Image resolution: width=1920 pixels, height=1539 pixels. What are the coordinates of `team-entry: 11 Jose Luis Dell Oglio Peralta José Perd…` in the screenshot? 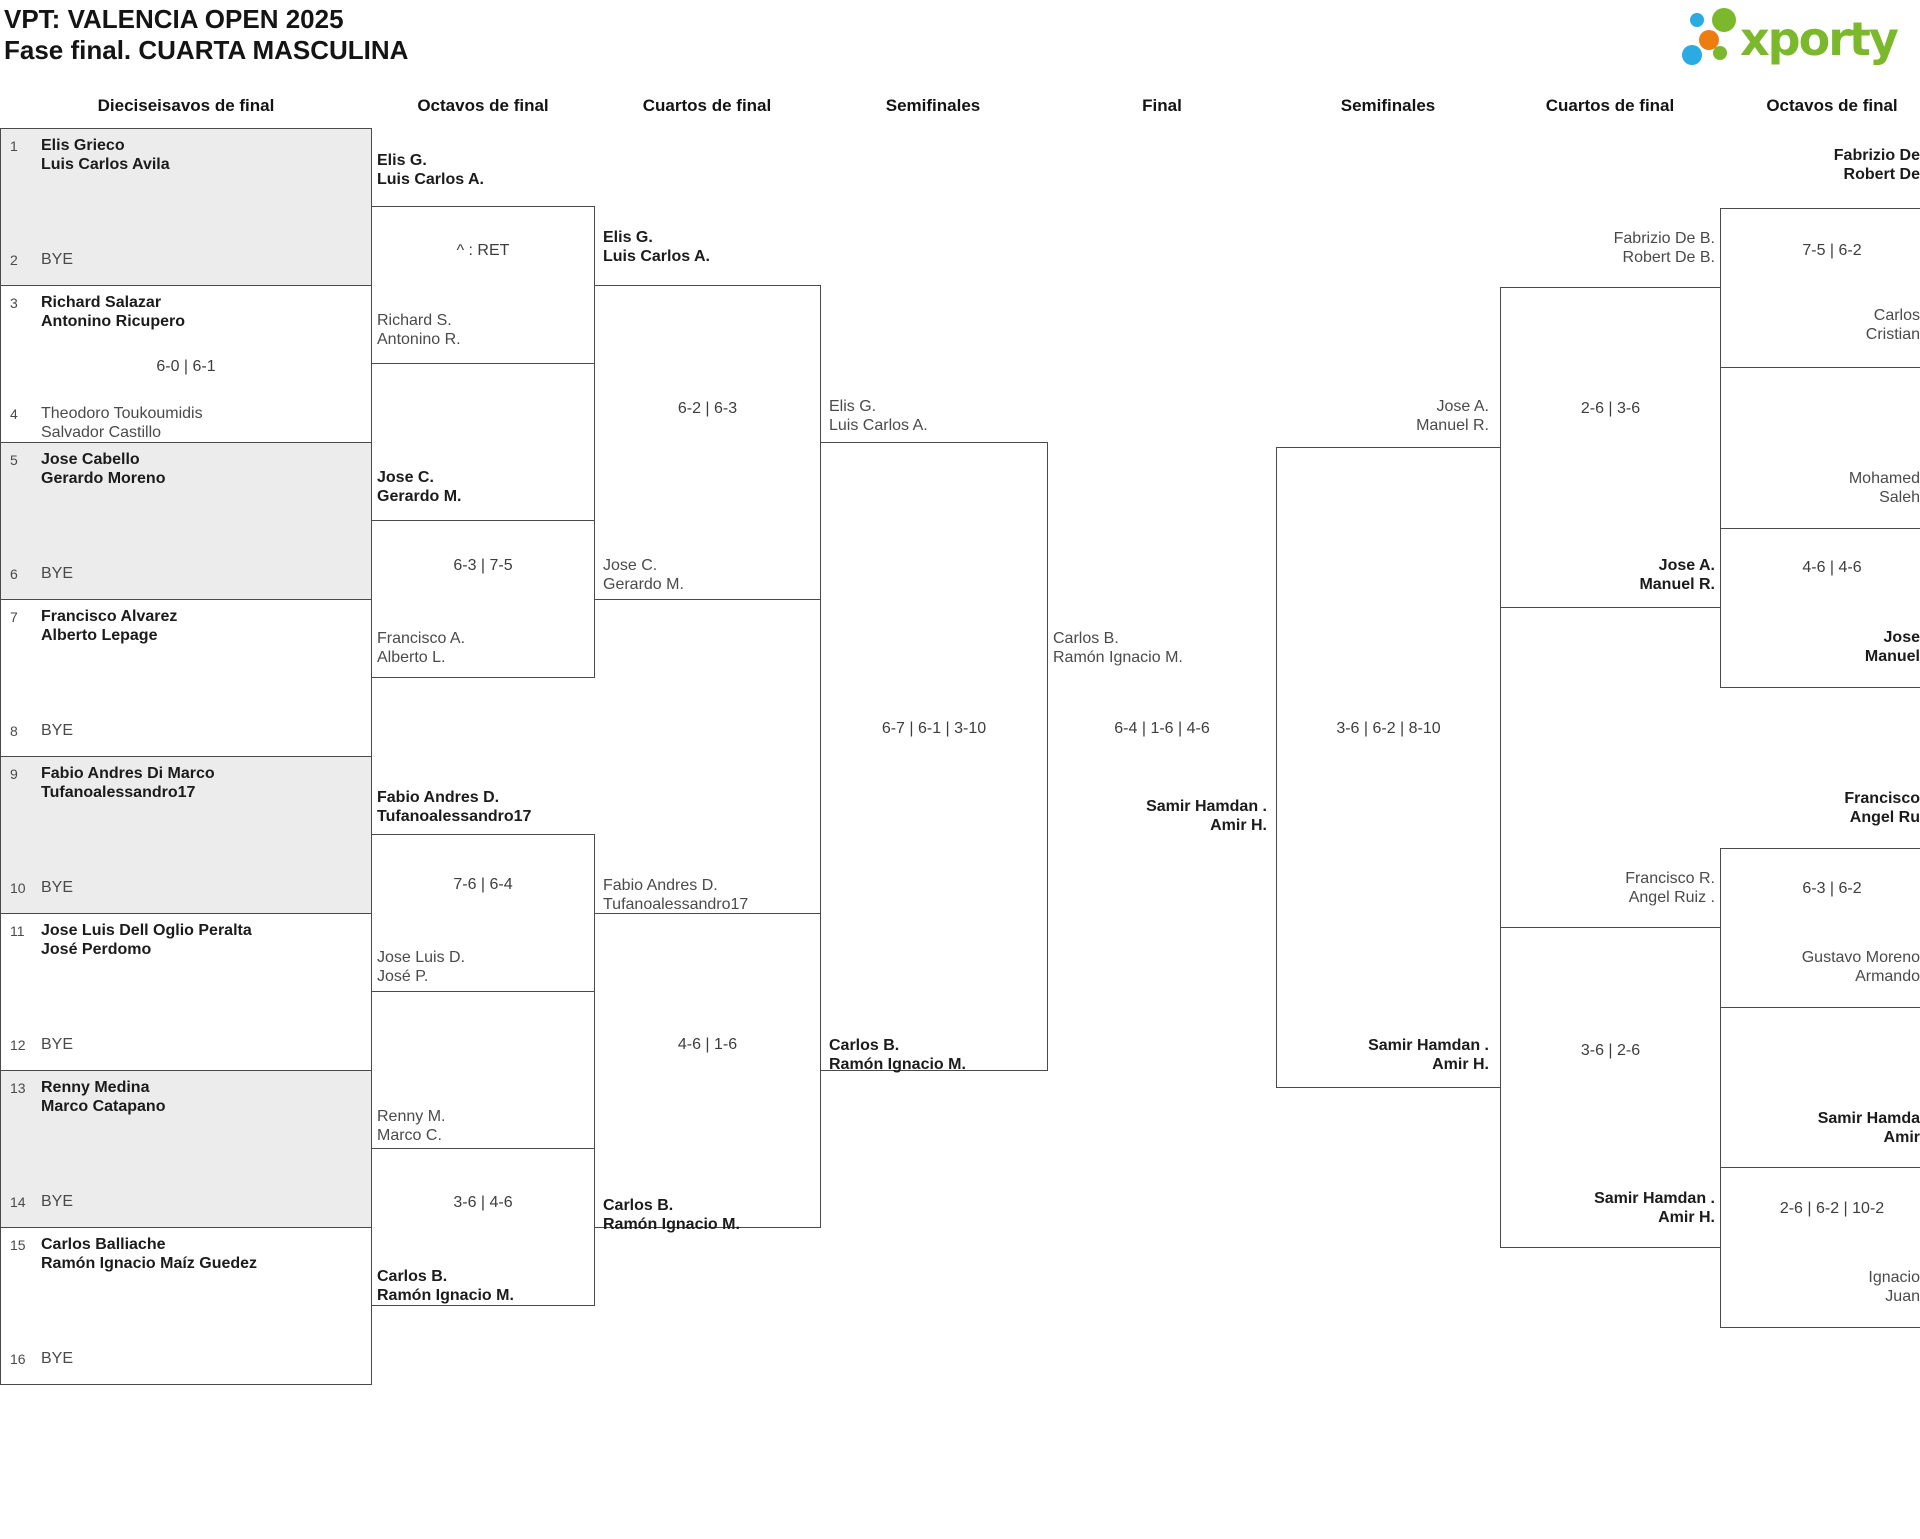 It's located at (131, 940).